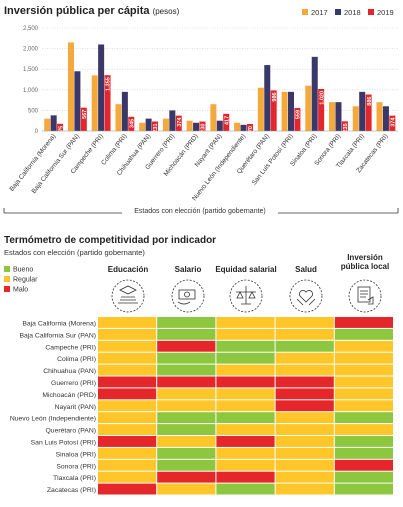 The height and width of the screenshot is (507, 403). What do you see at coordinates (322, 98) in the screenshot?
I see `data-label: 1,020` at bounding box center [322, 98].